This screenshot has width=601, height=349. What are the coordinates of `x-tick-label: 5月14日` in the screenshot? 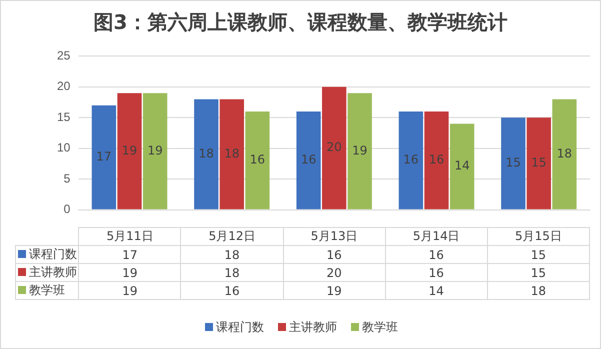 It's located at (436, 237).